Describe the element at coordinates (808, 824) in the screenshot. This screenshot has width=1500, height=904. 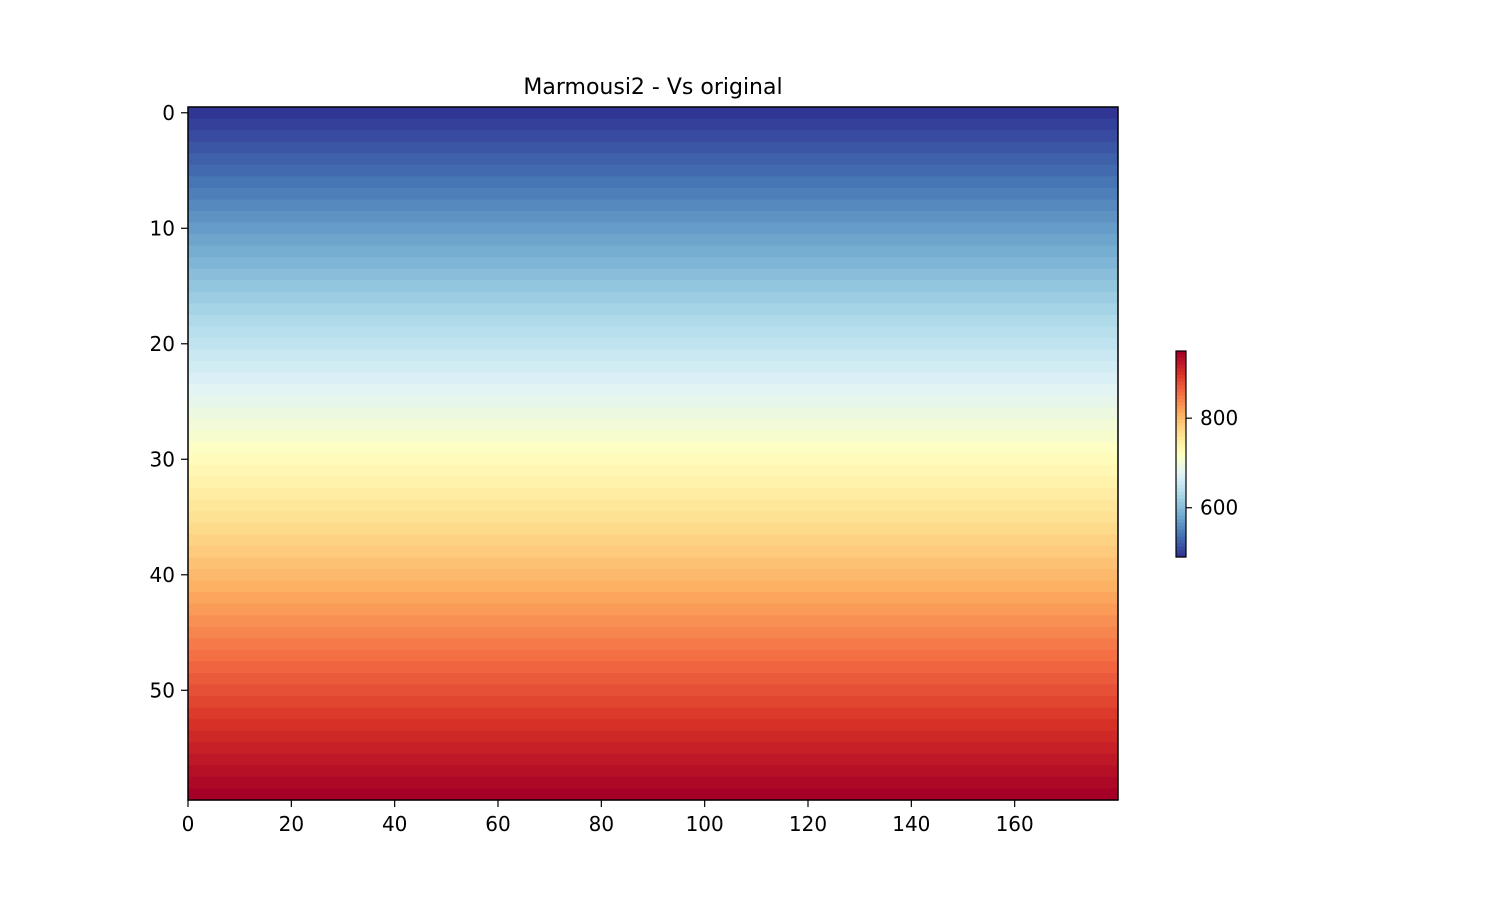
I see `x-tick-label: 120` at that location.